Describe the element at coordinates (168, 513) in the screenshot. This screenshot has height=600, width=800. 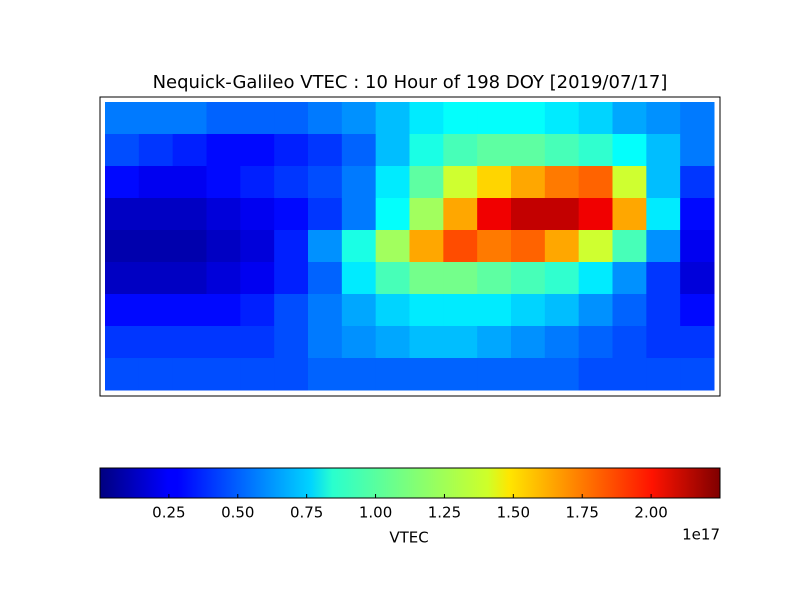
I see `colorbar-tick-label: 0.25` at that location.